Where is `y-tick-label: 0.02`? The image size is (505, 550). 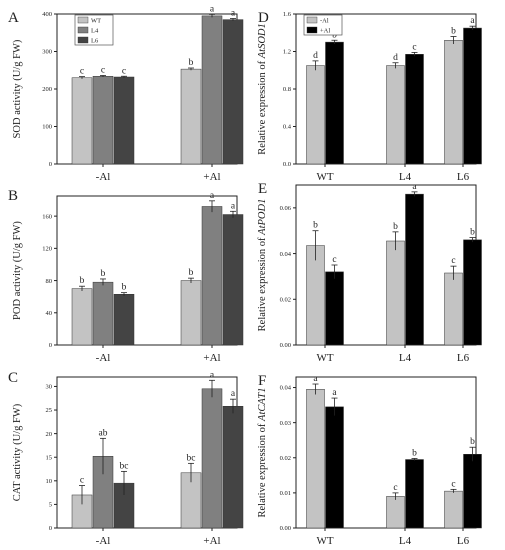
y-tick-label: 0.02 is located at coordinates (285, 458).